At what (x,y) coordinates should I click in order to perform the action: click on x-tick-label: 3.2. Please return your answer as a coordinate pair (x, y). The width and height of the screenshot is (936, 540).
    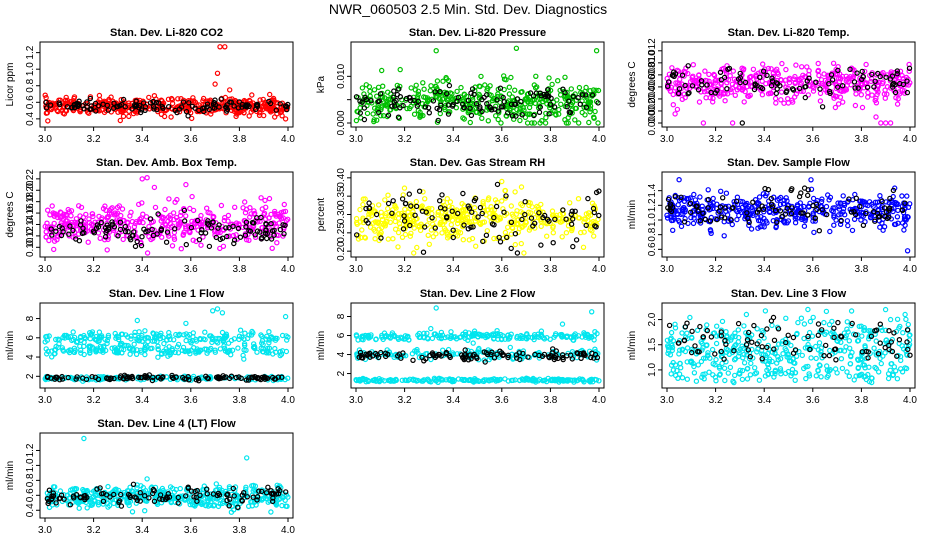
    Looking at the image, I should click on (94, 269).